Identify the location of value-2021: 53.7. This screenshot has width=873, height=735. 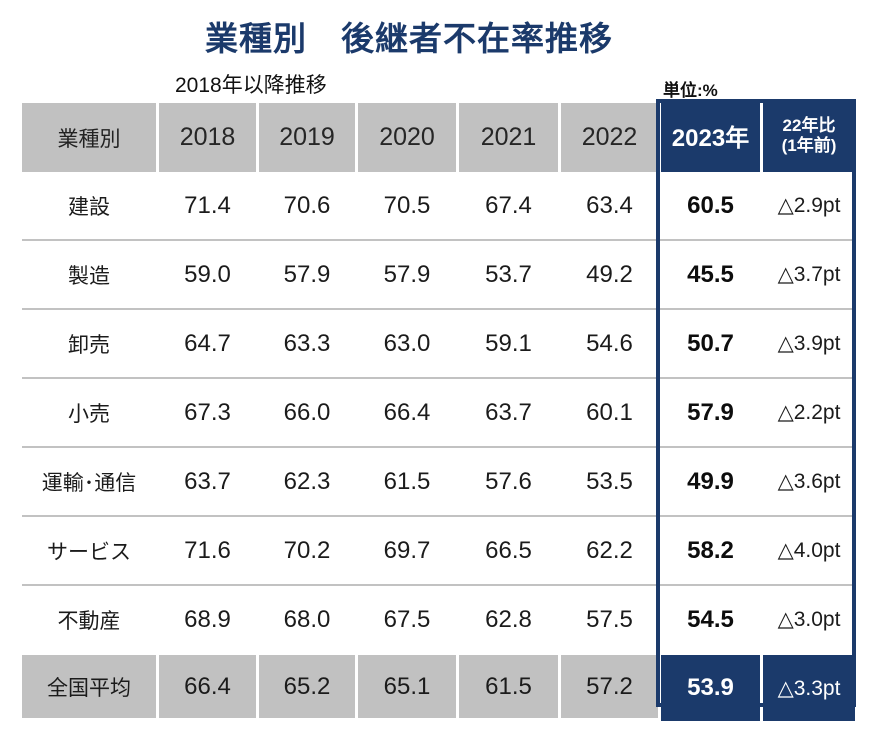
(508, 274).